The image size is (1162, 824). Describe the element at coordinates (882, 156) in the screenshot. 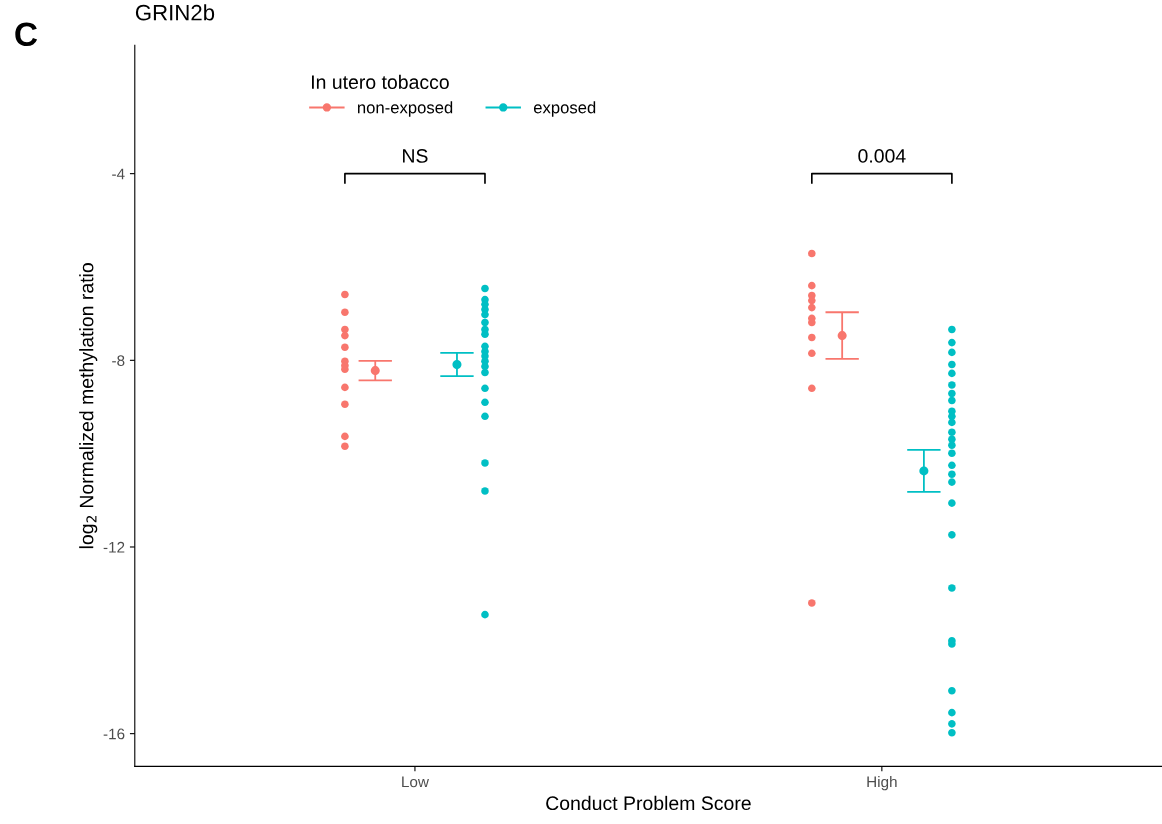

I see `annotation: 0.004` at that location.